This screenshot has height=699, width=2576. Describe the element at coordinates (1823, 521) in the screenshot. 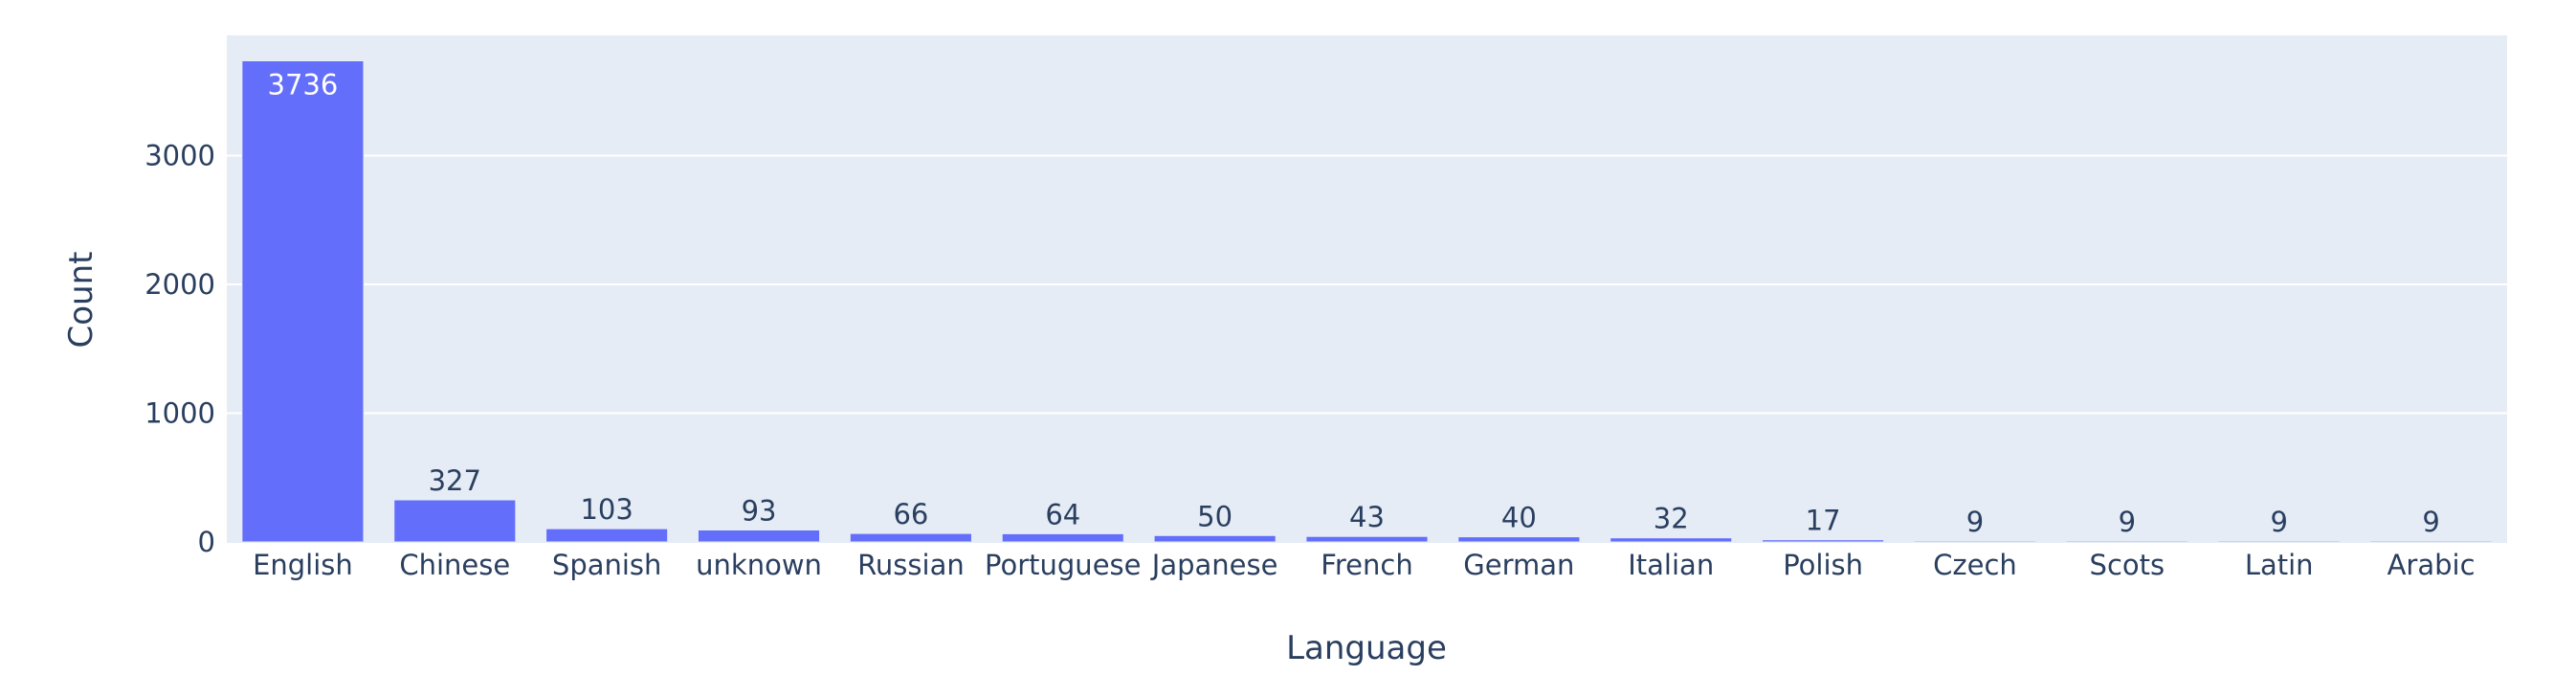

I see `data-label: 17` at that location.